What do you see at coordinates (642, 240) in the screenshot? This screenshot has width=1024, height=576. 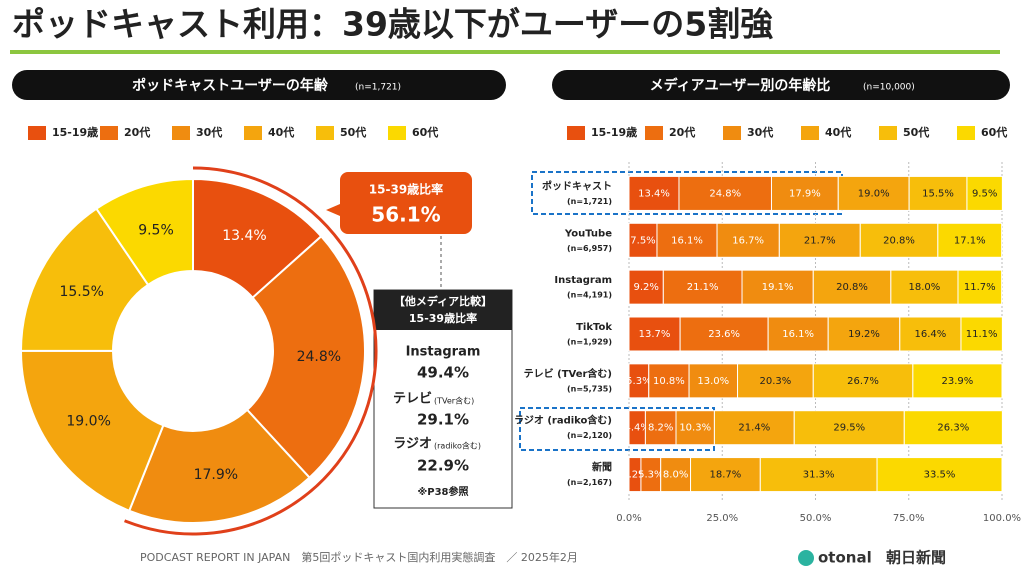 I see `bar-label: 7.5%` at bounding box center [642, 240].